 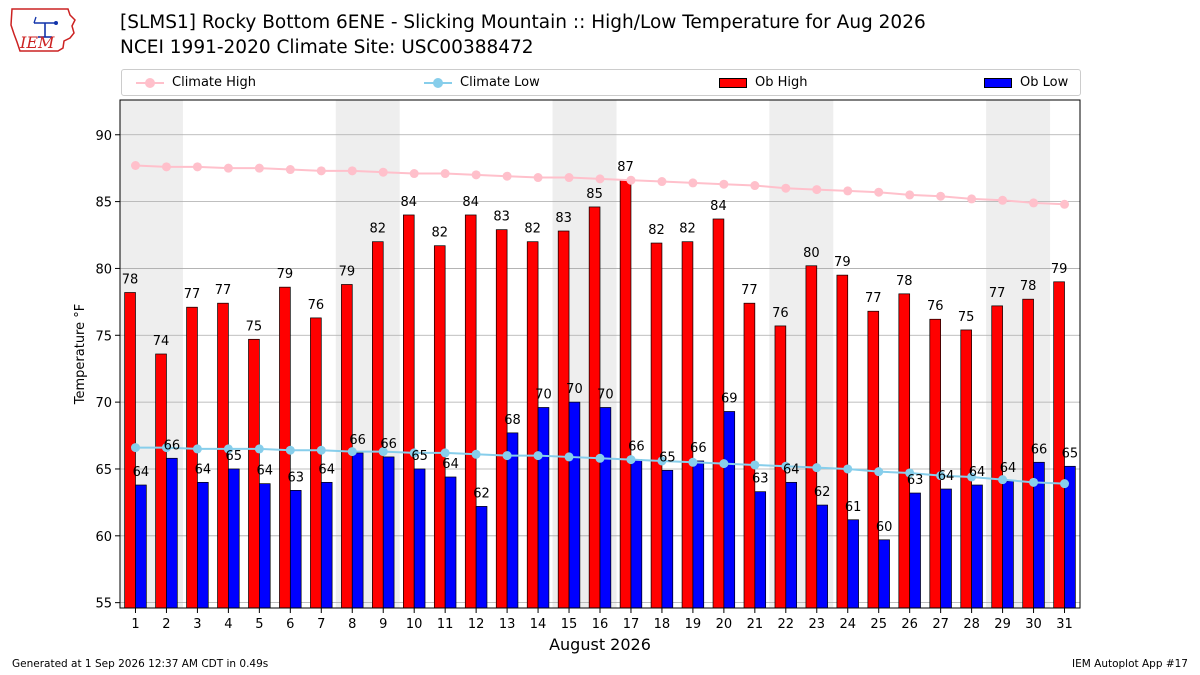 What do you see at coordinates (909, 624) in the screenshot?
I see `x-tick-label: 26` at bounding box center [909, 624].